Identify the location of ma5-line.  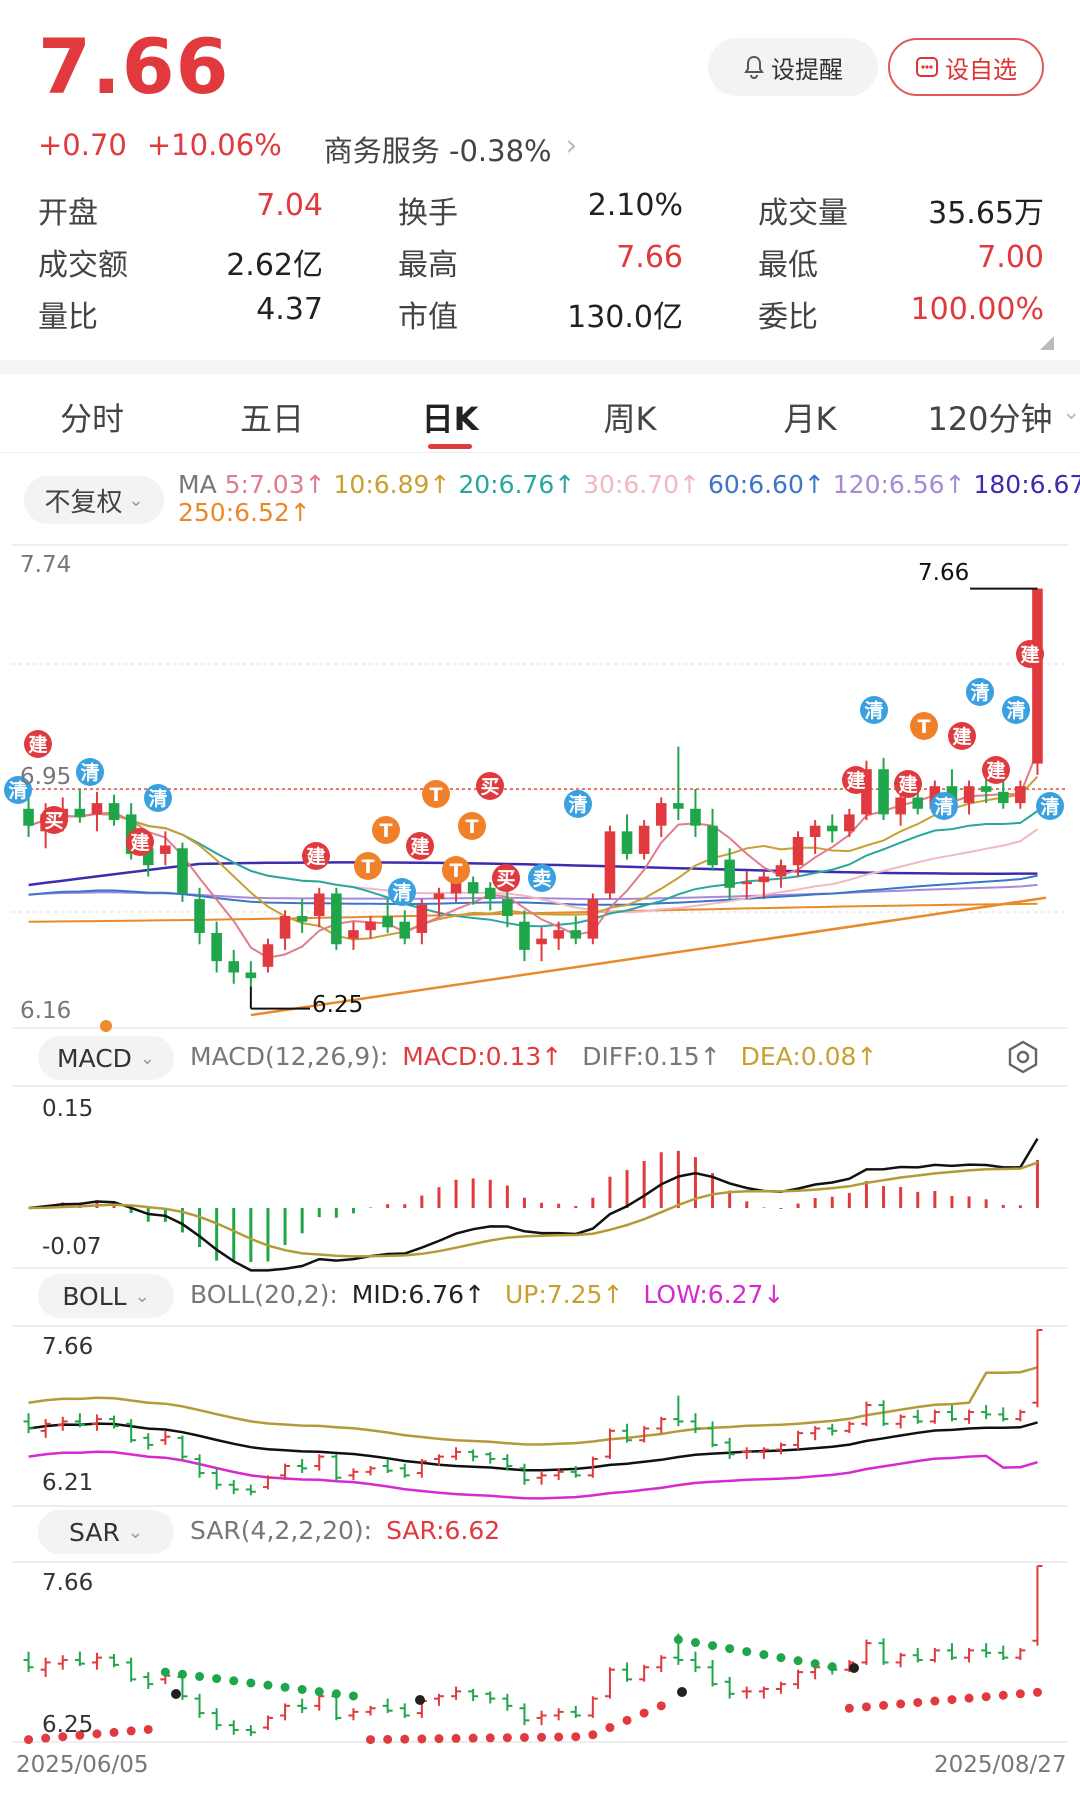
(533, 854).